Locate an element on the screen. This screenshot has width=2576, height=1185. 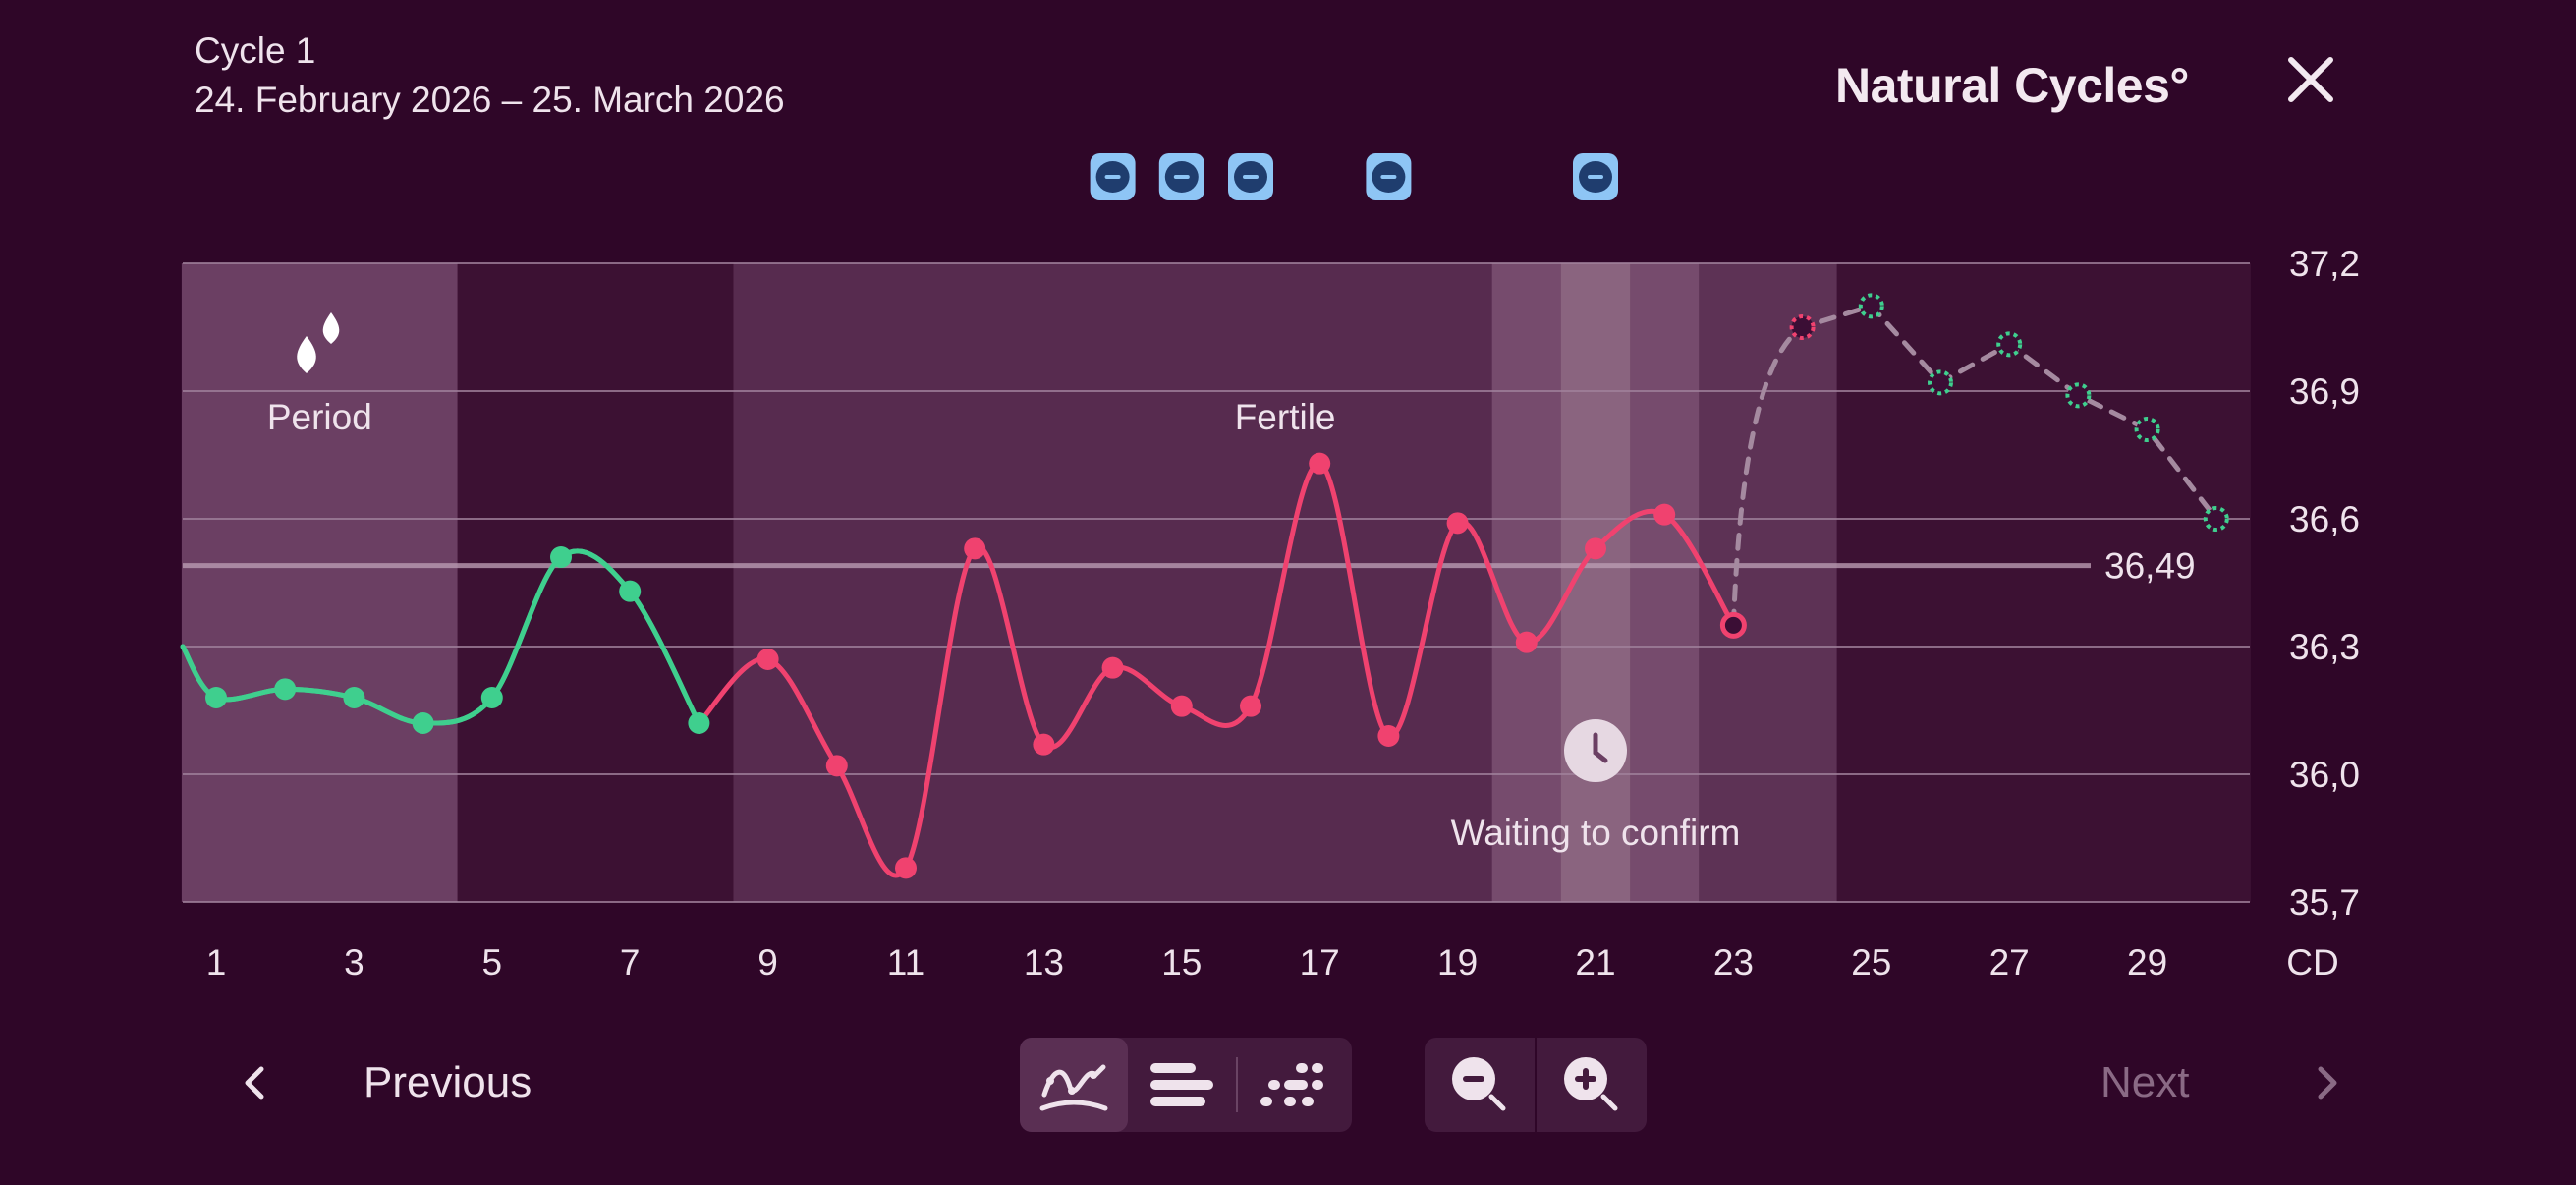
y-tick-label: 37,2 is located at coordinates (2324, 264).